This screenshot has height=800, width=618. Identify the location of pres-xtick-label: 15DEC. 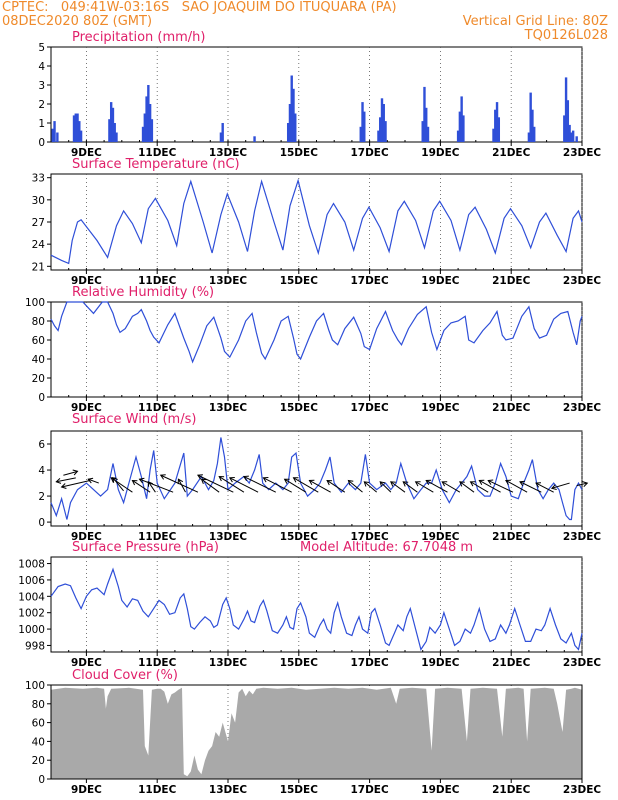
(299, 663).